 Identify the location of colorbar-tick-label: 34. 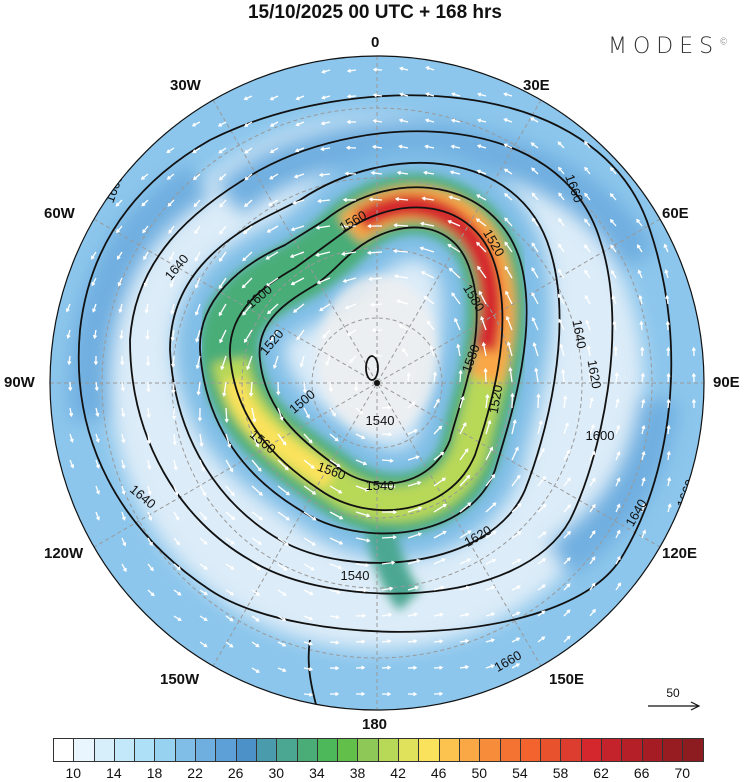
(317, 773).